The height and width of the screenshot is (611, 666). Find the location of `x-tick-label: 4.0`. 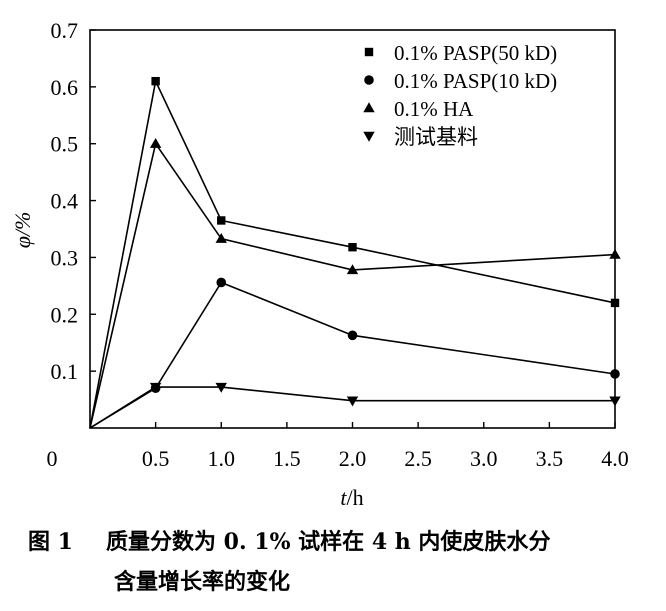

x-tick-label: 4.0 is located at coordinates (615, 458).